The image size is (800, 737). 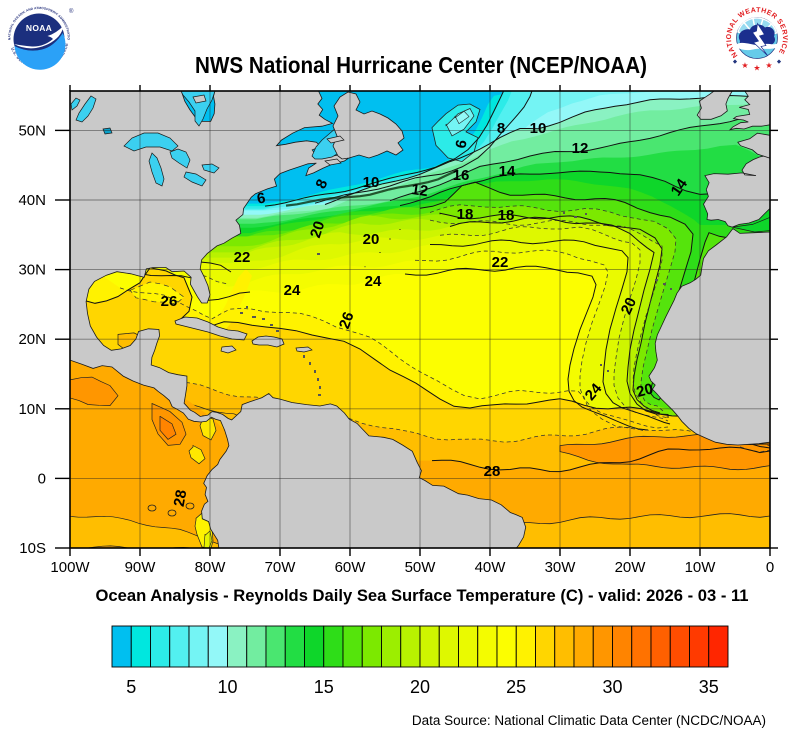 What do you see at coordinates (281, 567) in the screenshot?
I see `svg-text: 70W` at bounding box center [281, 567].